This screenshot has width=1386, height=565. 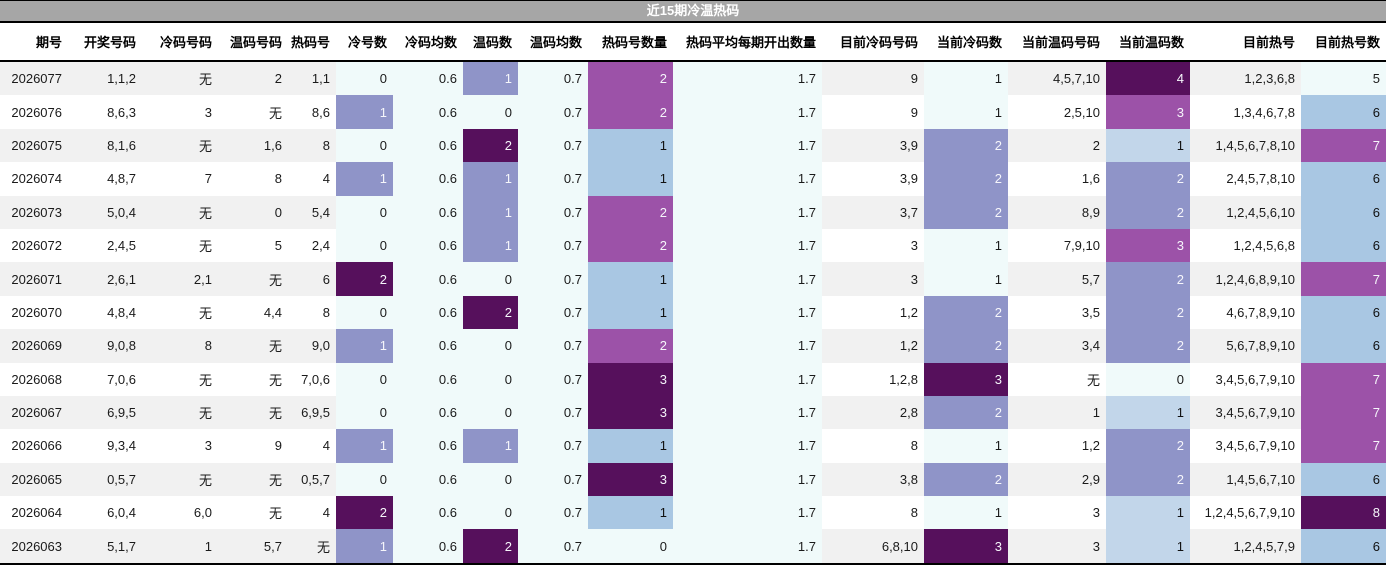 What do you see at coordinates (105, 546) in the screenshot?
I see `cell: 5,1,7` at bounding box center [105, 546].